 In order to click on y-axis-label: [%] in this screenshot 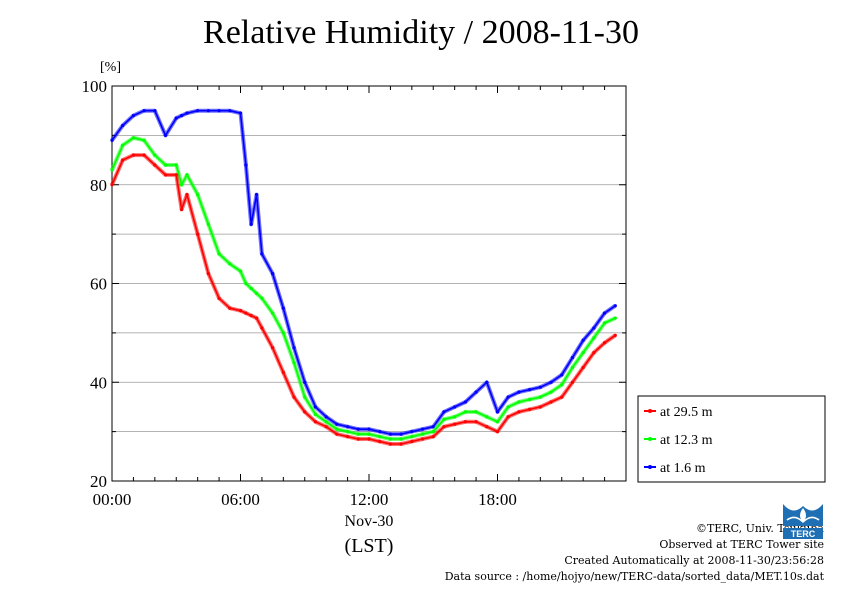, I will do `click(110, 67)`.